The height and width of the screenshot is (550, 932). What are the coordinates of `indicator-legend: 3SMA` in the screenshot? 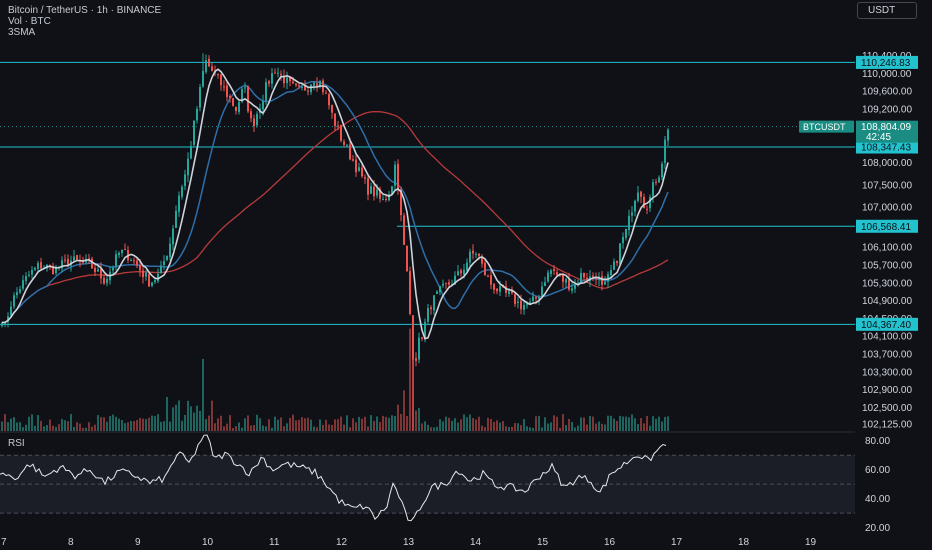 It's located at (22, 32).